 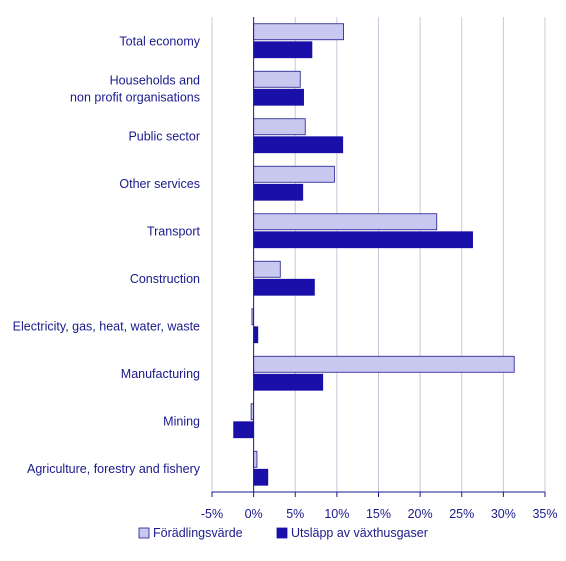 I want to click on category-label-5: Construction, so click(x=165, y=279).